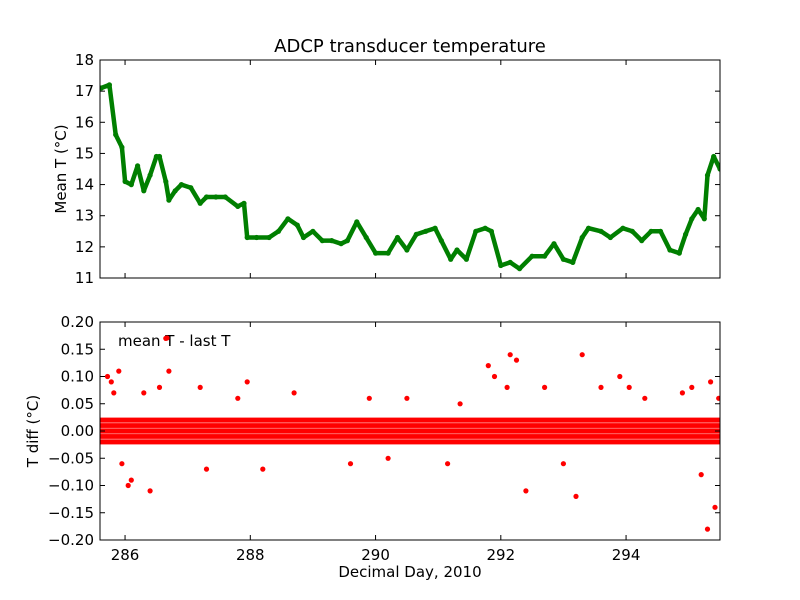 This screenshot has height=600, width=800. Describe the element at coordinates (250, 555) in the screenshot. I see `x-tick-label: 288` at that location.